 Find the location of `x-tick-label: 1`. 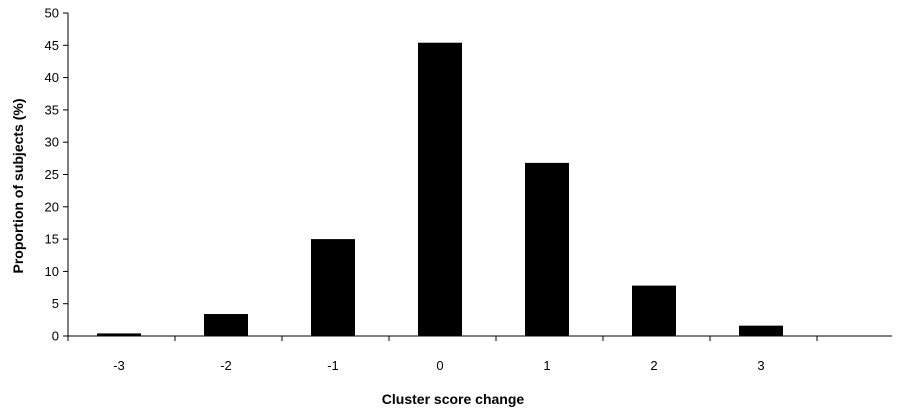

x-tick-label: 1 is located at coordinates (546, 365).